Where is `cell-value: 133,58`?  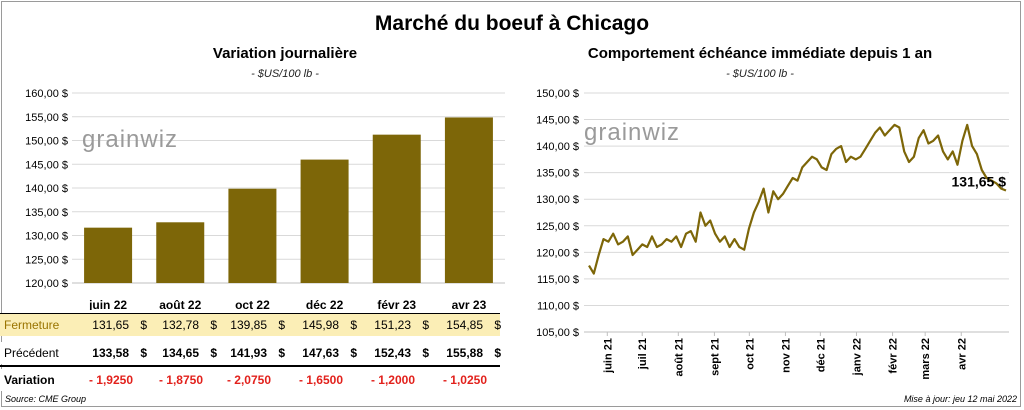
cell-value: 133,58 is located at coordinates (110, 353).